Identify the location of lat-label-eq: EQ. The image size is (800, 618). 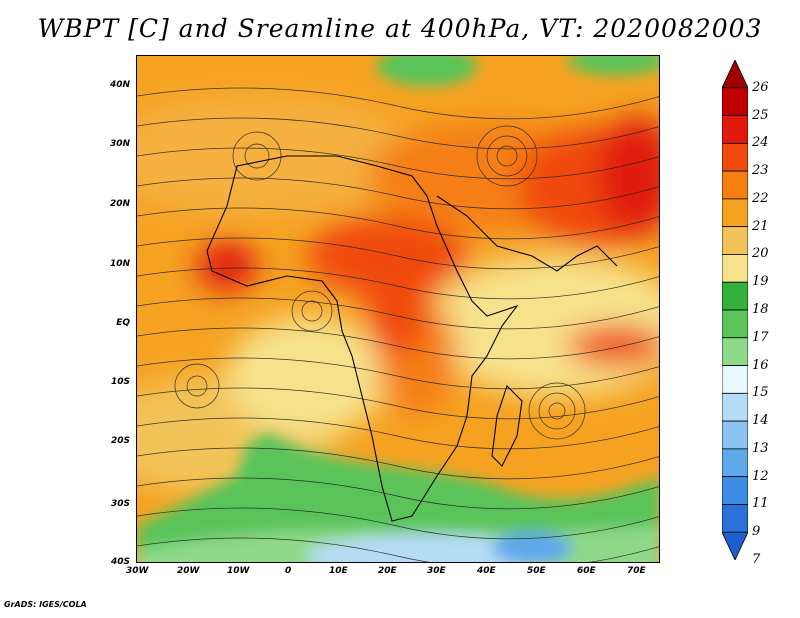
(123, 323).